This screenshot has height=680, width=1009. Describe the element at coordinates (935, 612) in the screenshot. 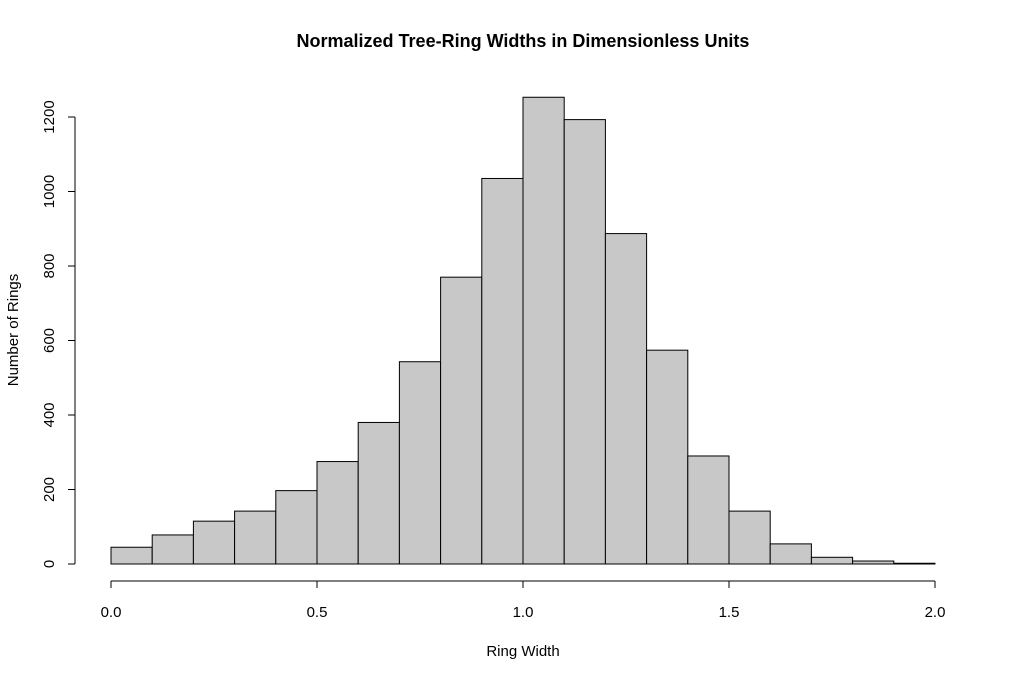

I see `x-tick-label: 2.0` at that location.